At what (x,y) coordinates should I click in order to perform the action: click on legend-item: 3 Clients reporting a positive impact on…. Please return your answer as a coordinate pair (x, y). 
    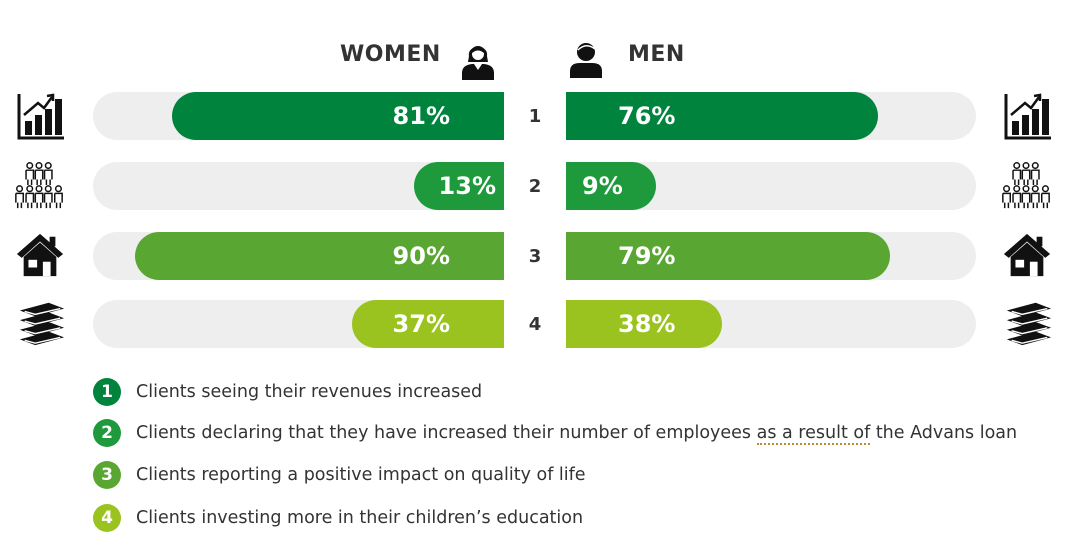
    Looking at the image, I should click on (339, 475).